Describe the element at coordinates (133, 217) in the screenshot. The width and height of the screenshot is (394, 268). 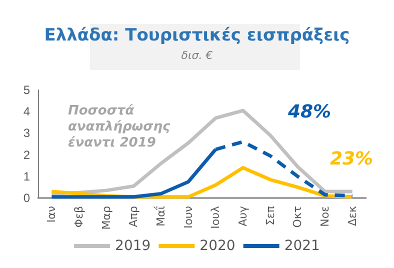
I see `x-tick-label: Απρ` at that location.